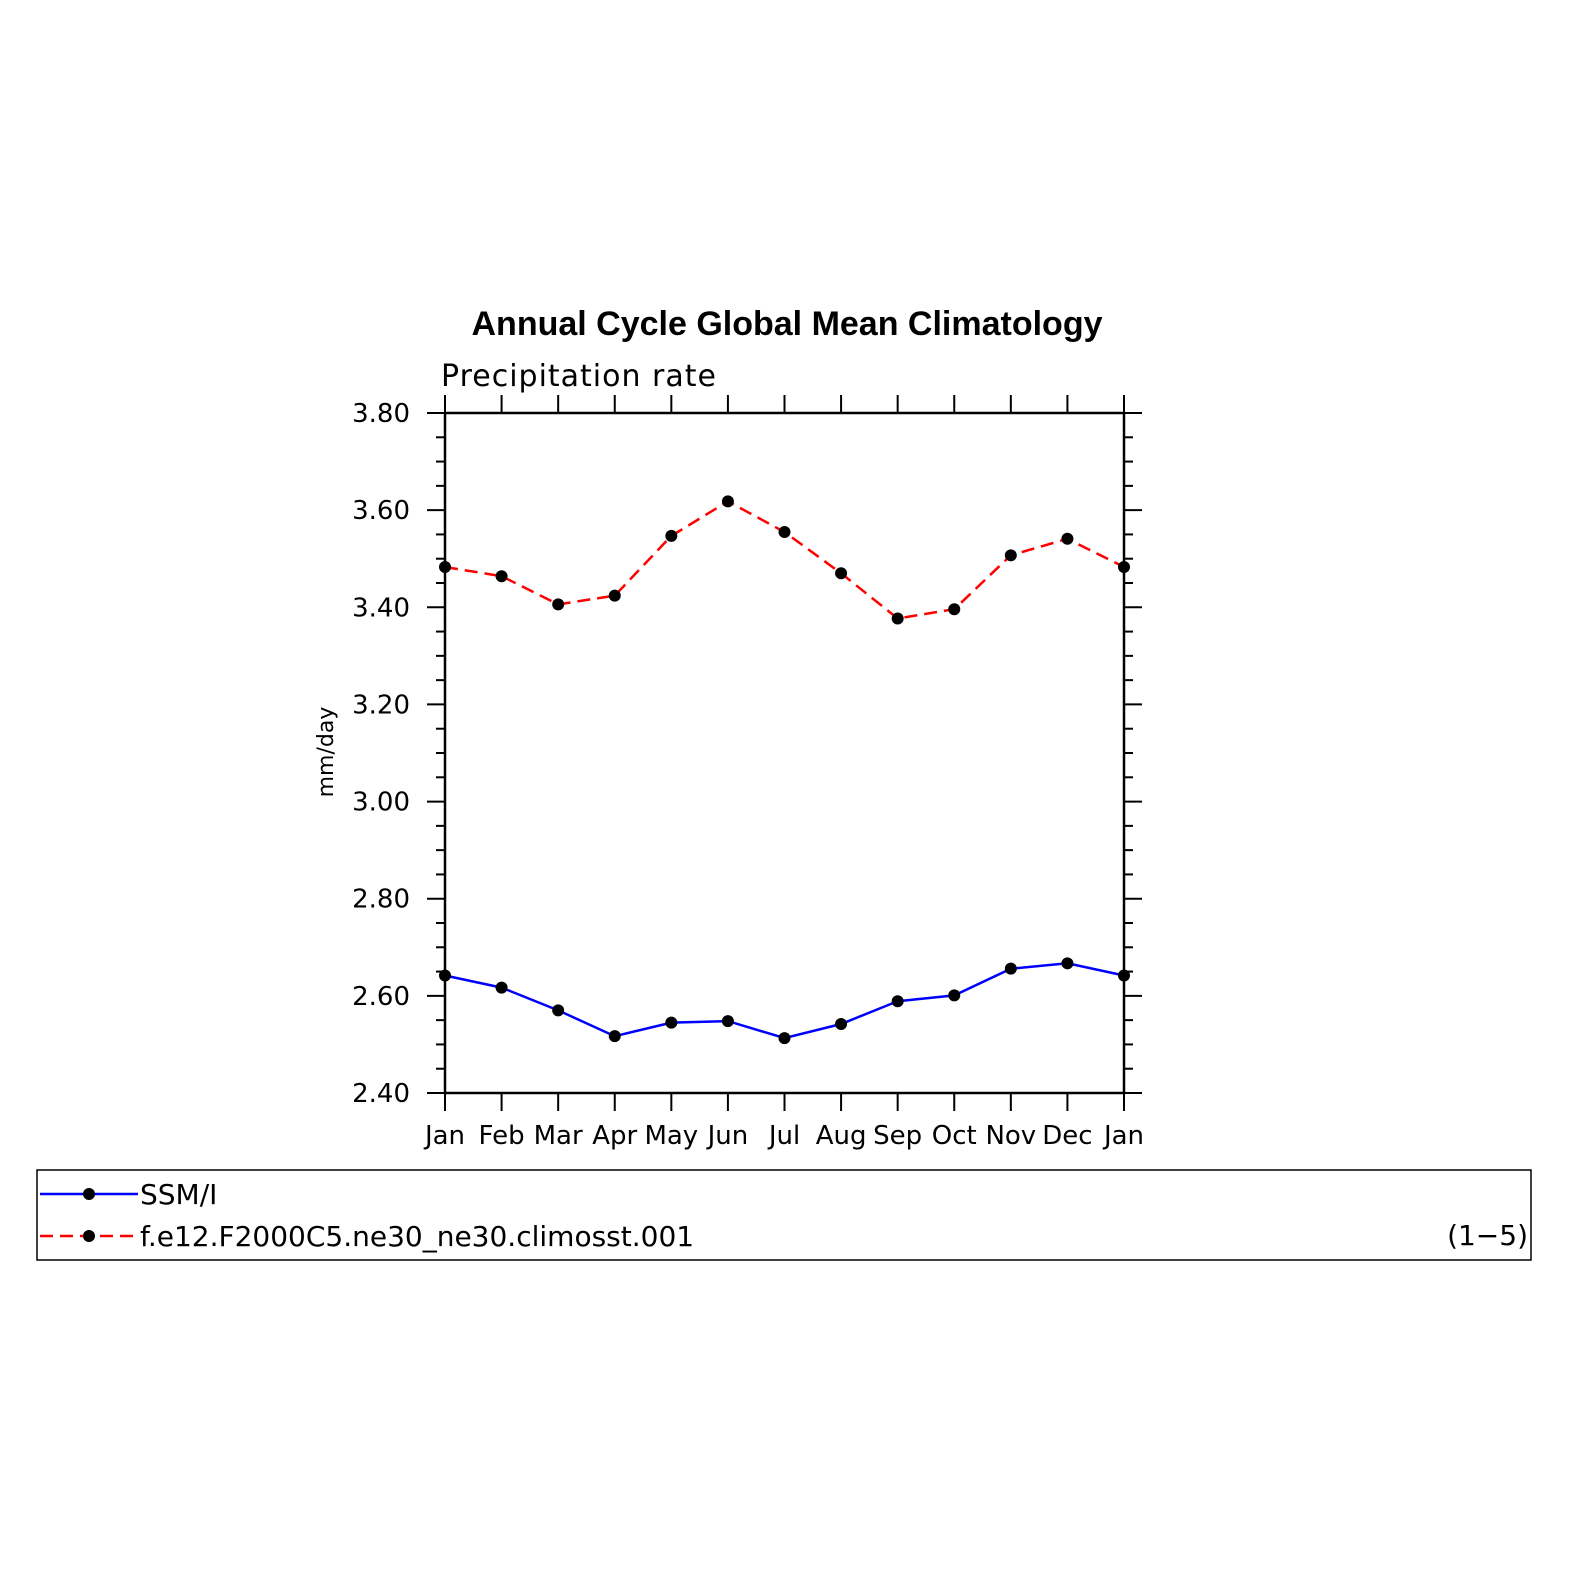 The width and height of the screenshot is (1575, 1575). Describe the element at coordinates (727, 1136) in the screenshot. I see `x-tick-label: Jun` at that location.